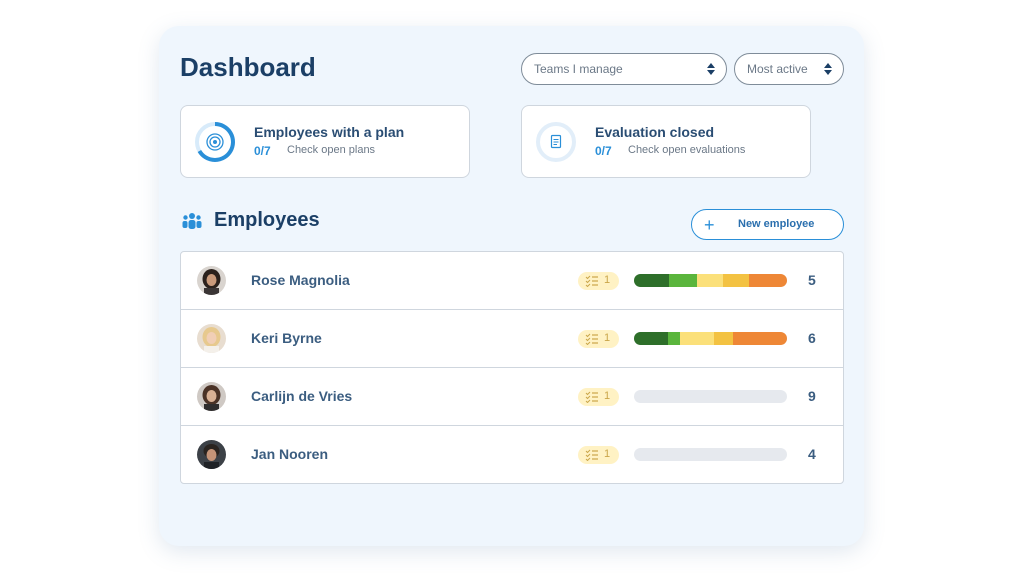 The width and height of the screenshot is (1024, 576). Describe the element at coordinates (812, 454) in the screenshot. I see `employee-score: 4` at that location.